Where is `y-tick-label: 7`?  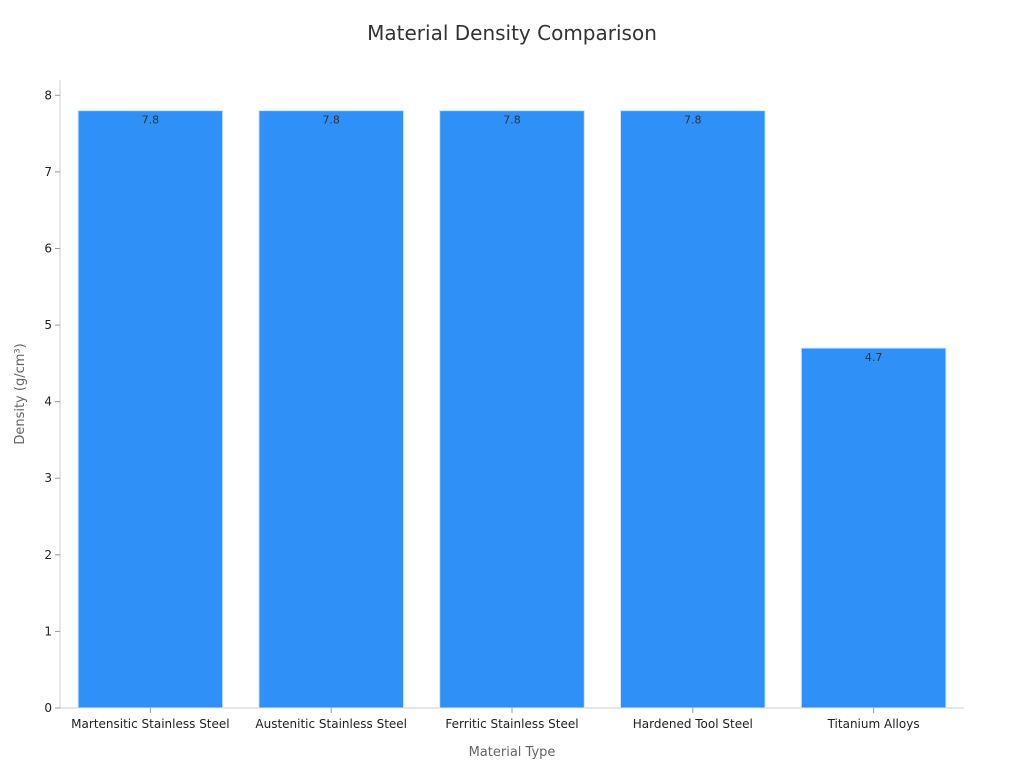
y-tick-label: 7 is located at coordinates (48, 172).